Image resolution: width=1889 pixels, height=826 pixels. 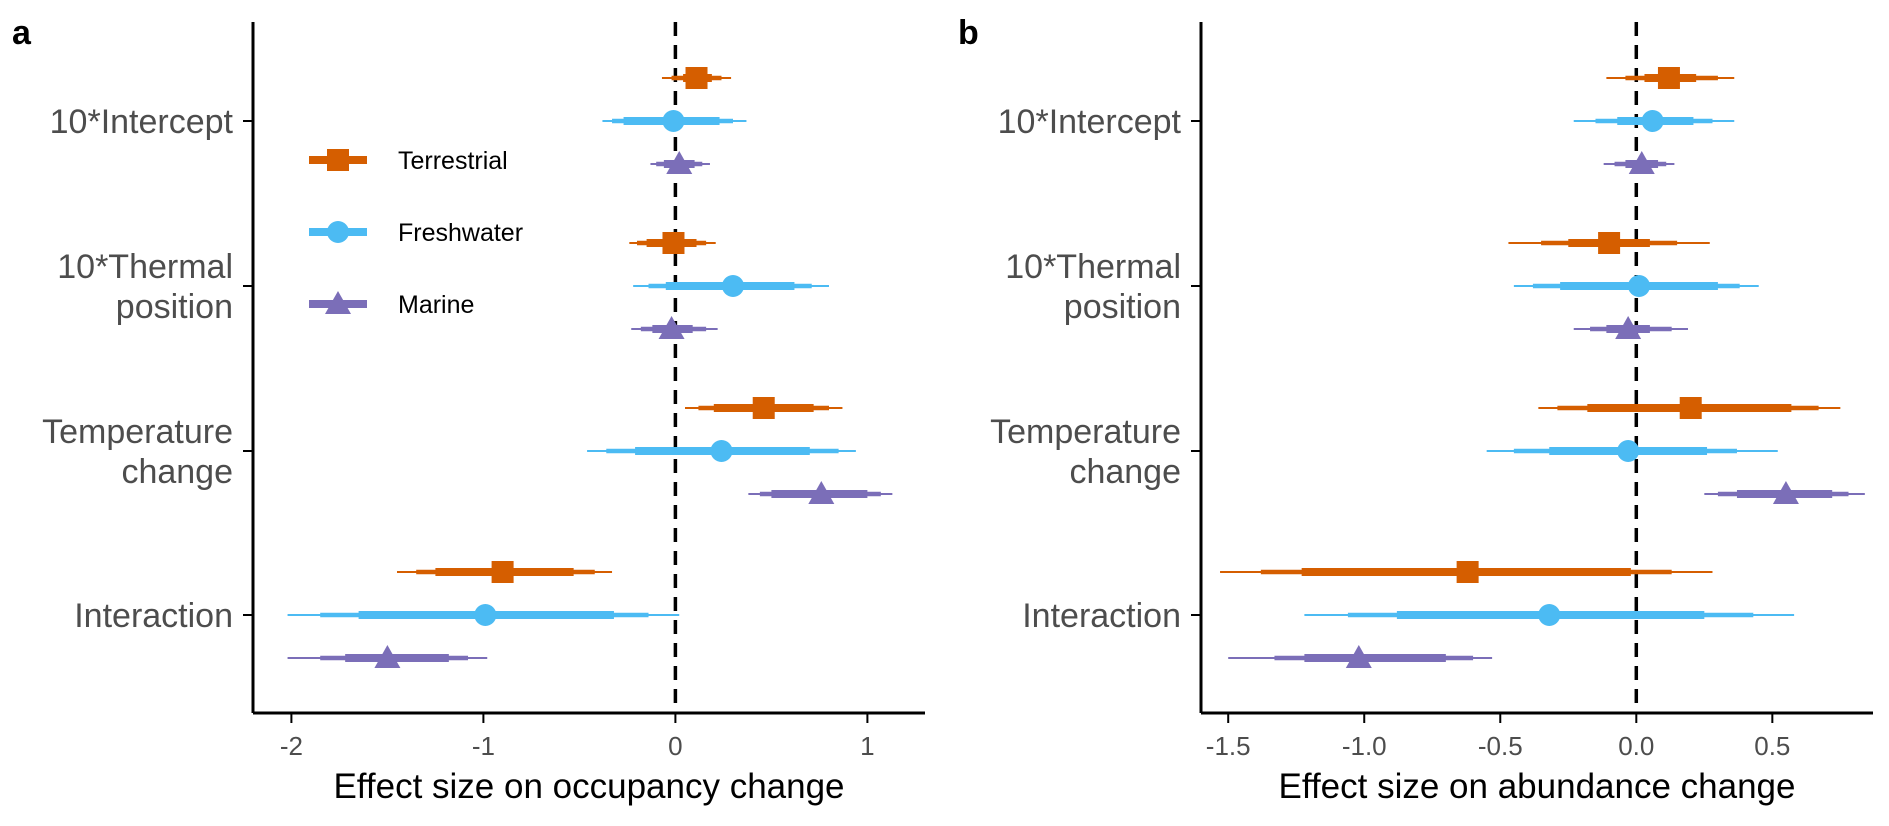 What do you see at coordinates (867, 746) in the screenshot?
I see `x-tick-label: 1` at bounding box center [867, 746].